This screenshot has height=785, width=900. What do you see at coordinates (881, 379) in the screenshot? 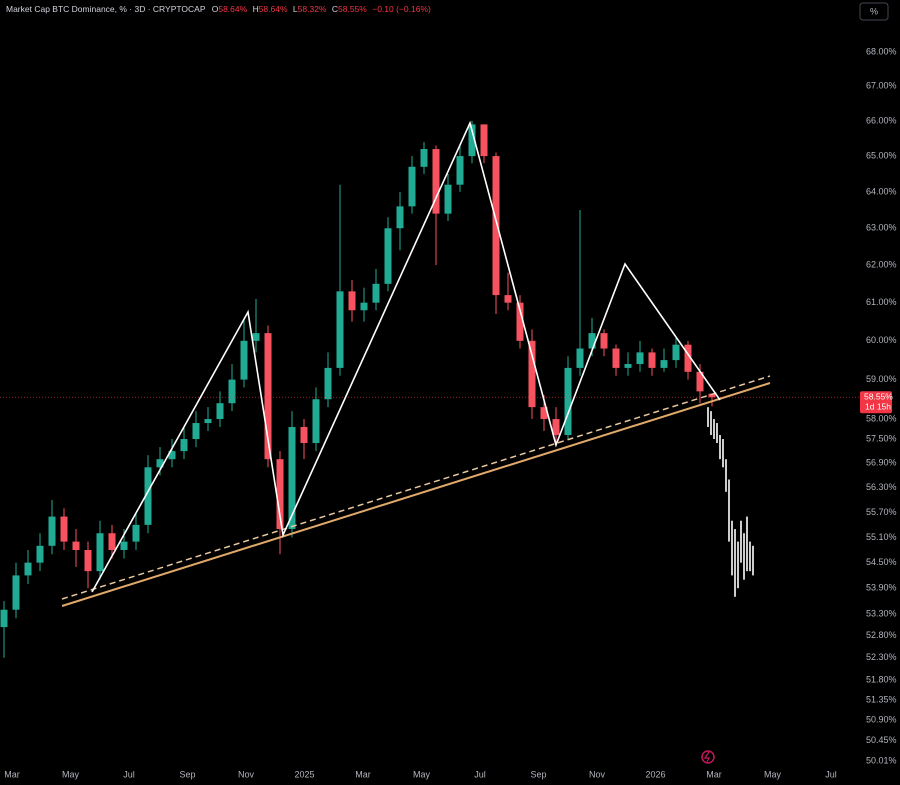
I see `y-tick-label: 59.00%` at bounding box center [881, 379].